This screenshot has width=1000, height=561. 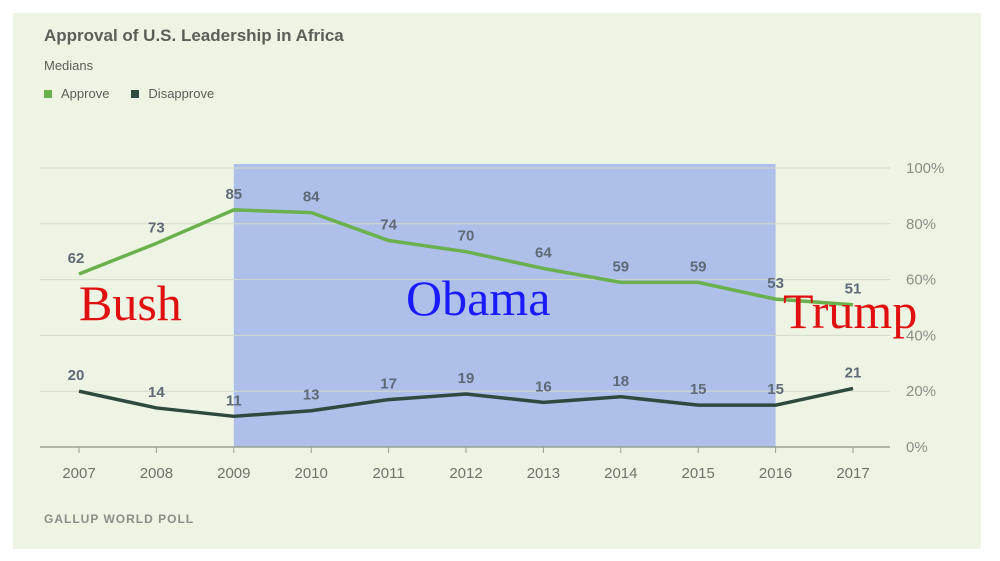 What do you see at coordinates (119, 519) in the screenshot?
I see `source-label: GALLUP WORLD POLL` at bounding box center [119, 519].